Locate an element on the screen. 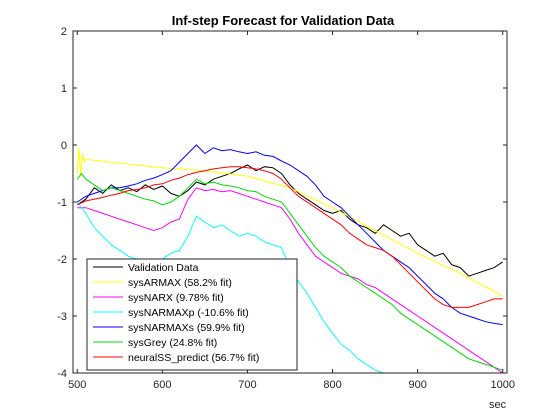 The image size is (560, 420). x-tick-label-4: 900 is located at coordinates (417, 385).